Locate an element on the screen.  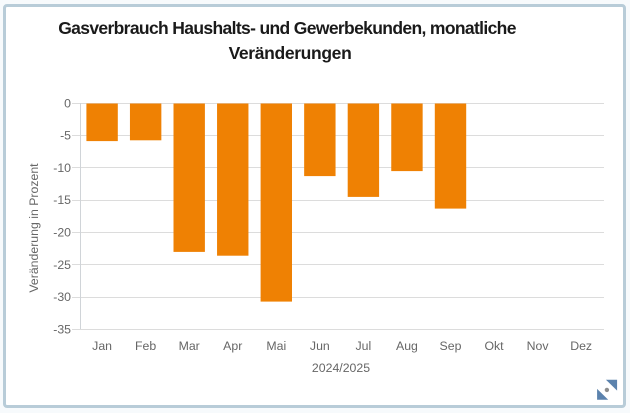
svg-text: 0 is located at coordinates (67, 103).